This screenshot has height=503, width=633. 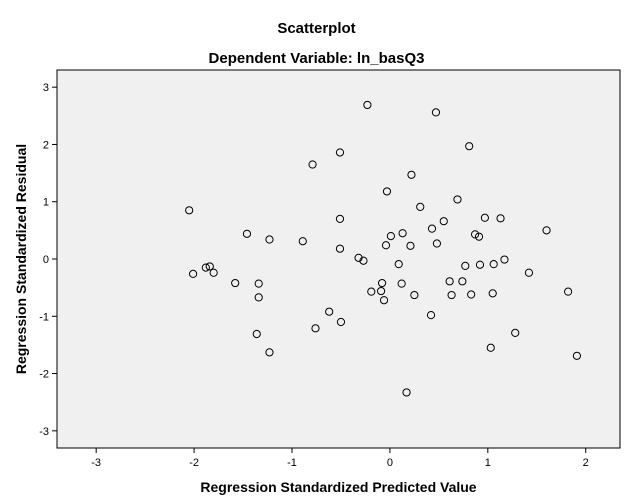 What do you see at coordinates (46, 145) in the screenshot?
I see `y-tick-label: 2` at bounding box center [46, 145].